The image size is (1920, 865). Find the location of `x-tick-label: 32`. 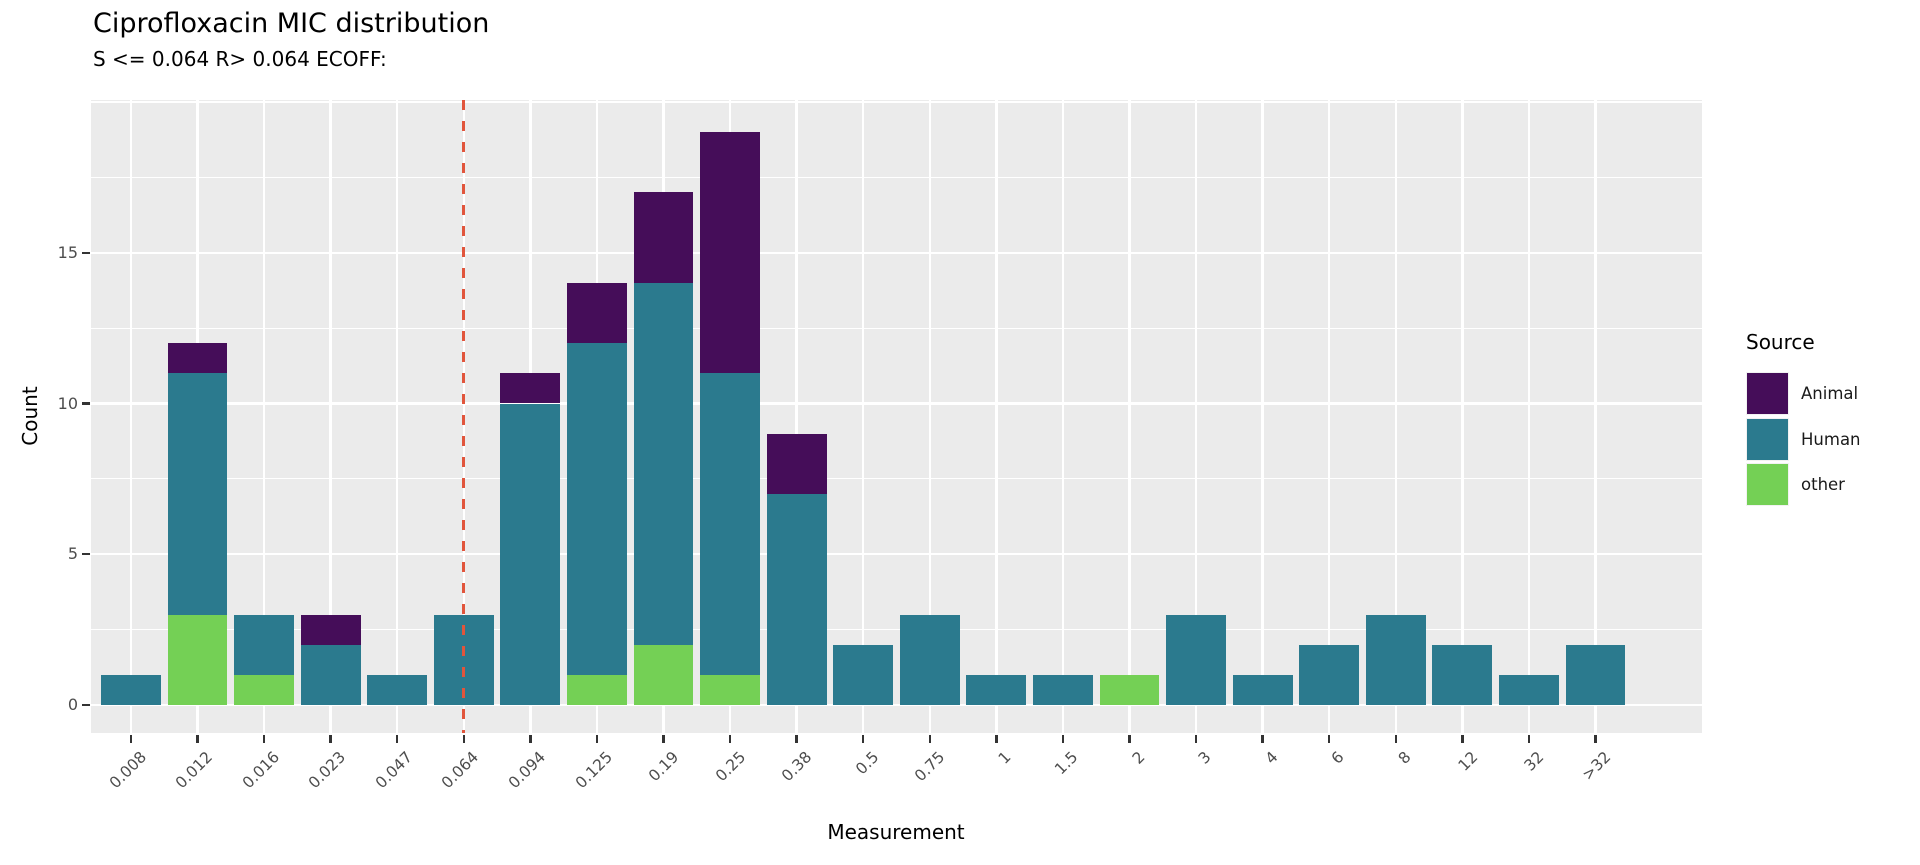

x-tick-label: 32 is located at coordinates (1534, 761).